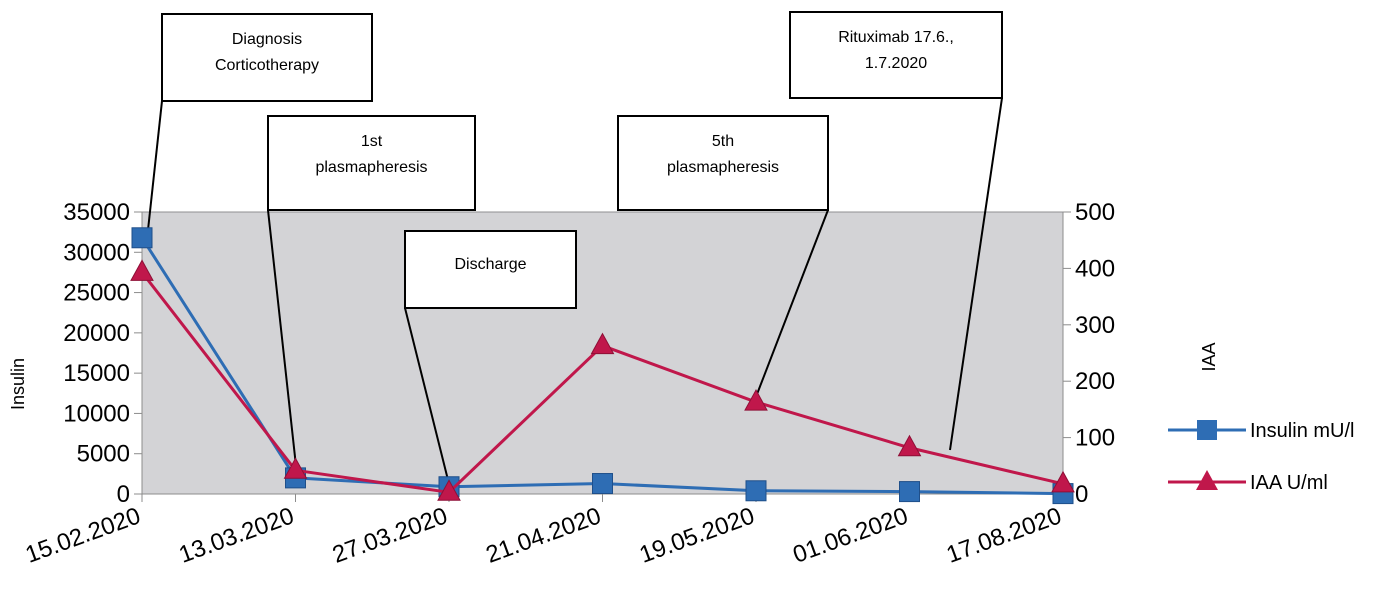  I want to click on annotation-text: Rituximab 17.6.,, so click(896, 37).